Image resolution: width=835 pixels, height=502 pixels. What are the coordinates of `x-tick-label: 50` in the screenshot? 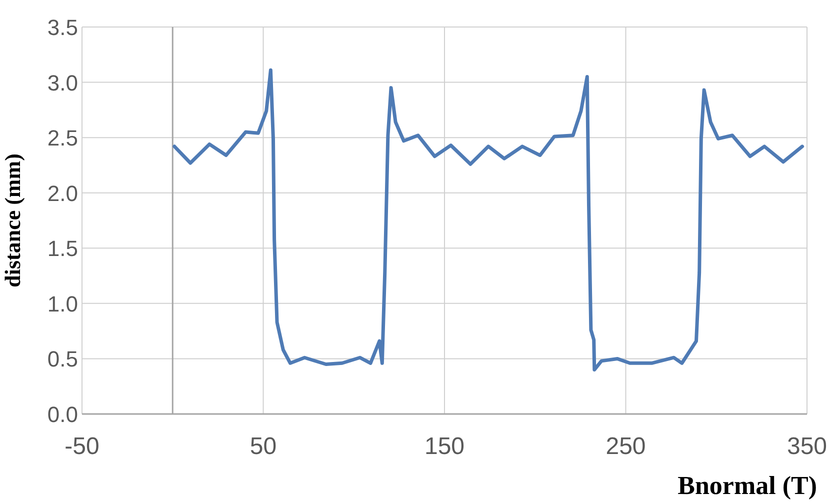 It's located at (263, 446).